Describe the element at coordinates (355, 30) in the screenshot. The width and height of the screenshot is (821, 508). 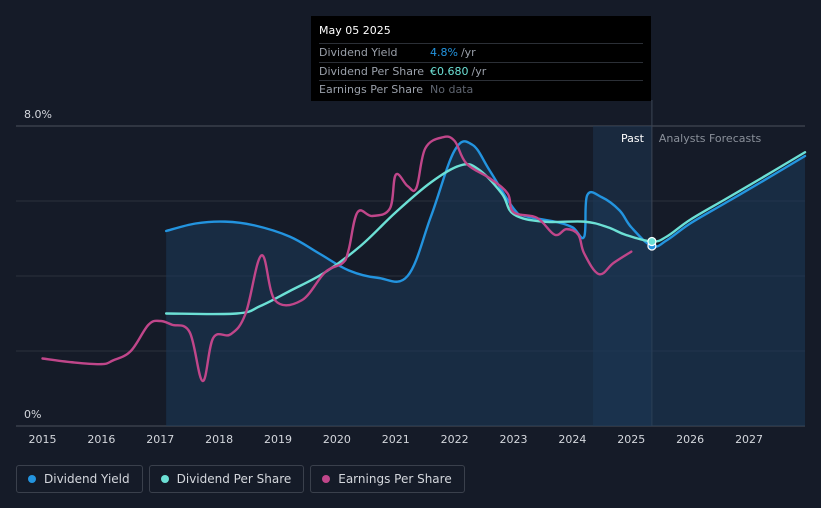
I see `tooltip-date: May 05 2025` at that location.